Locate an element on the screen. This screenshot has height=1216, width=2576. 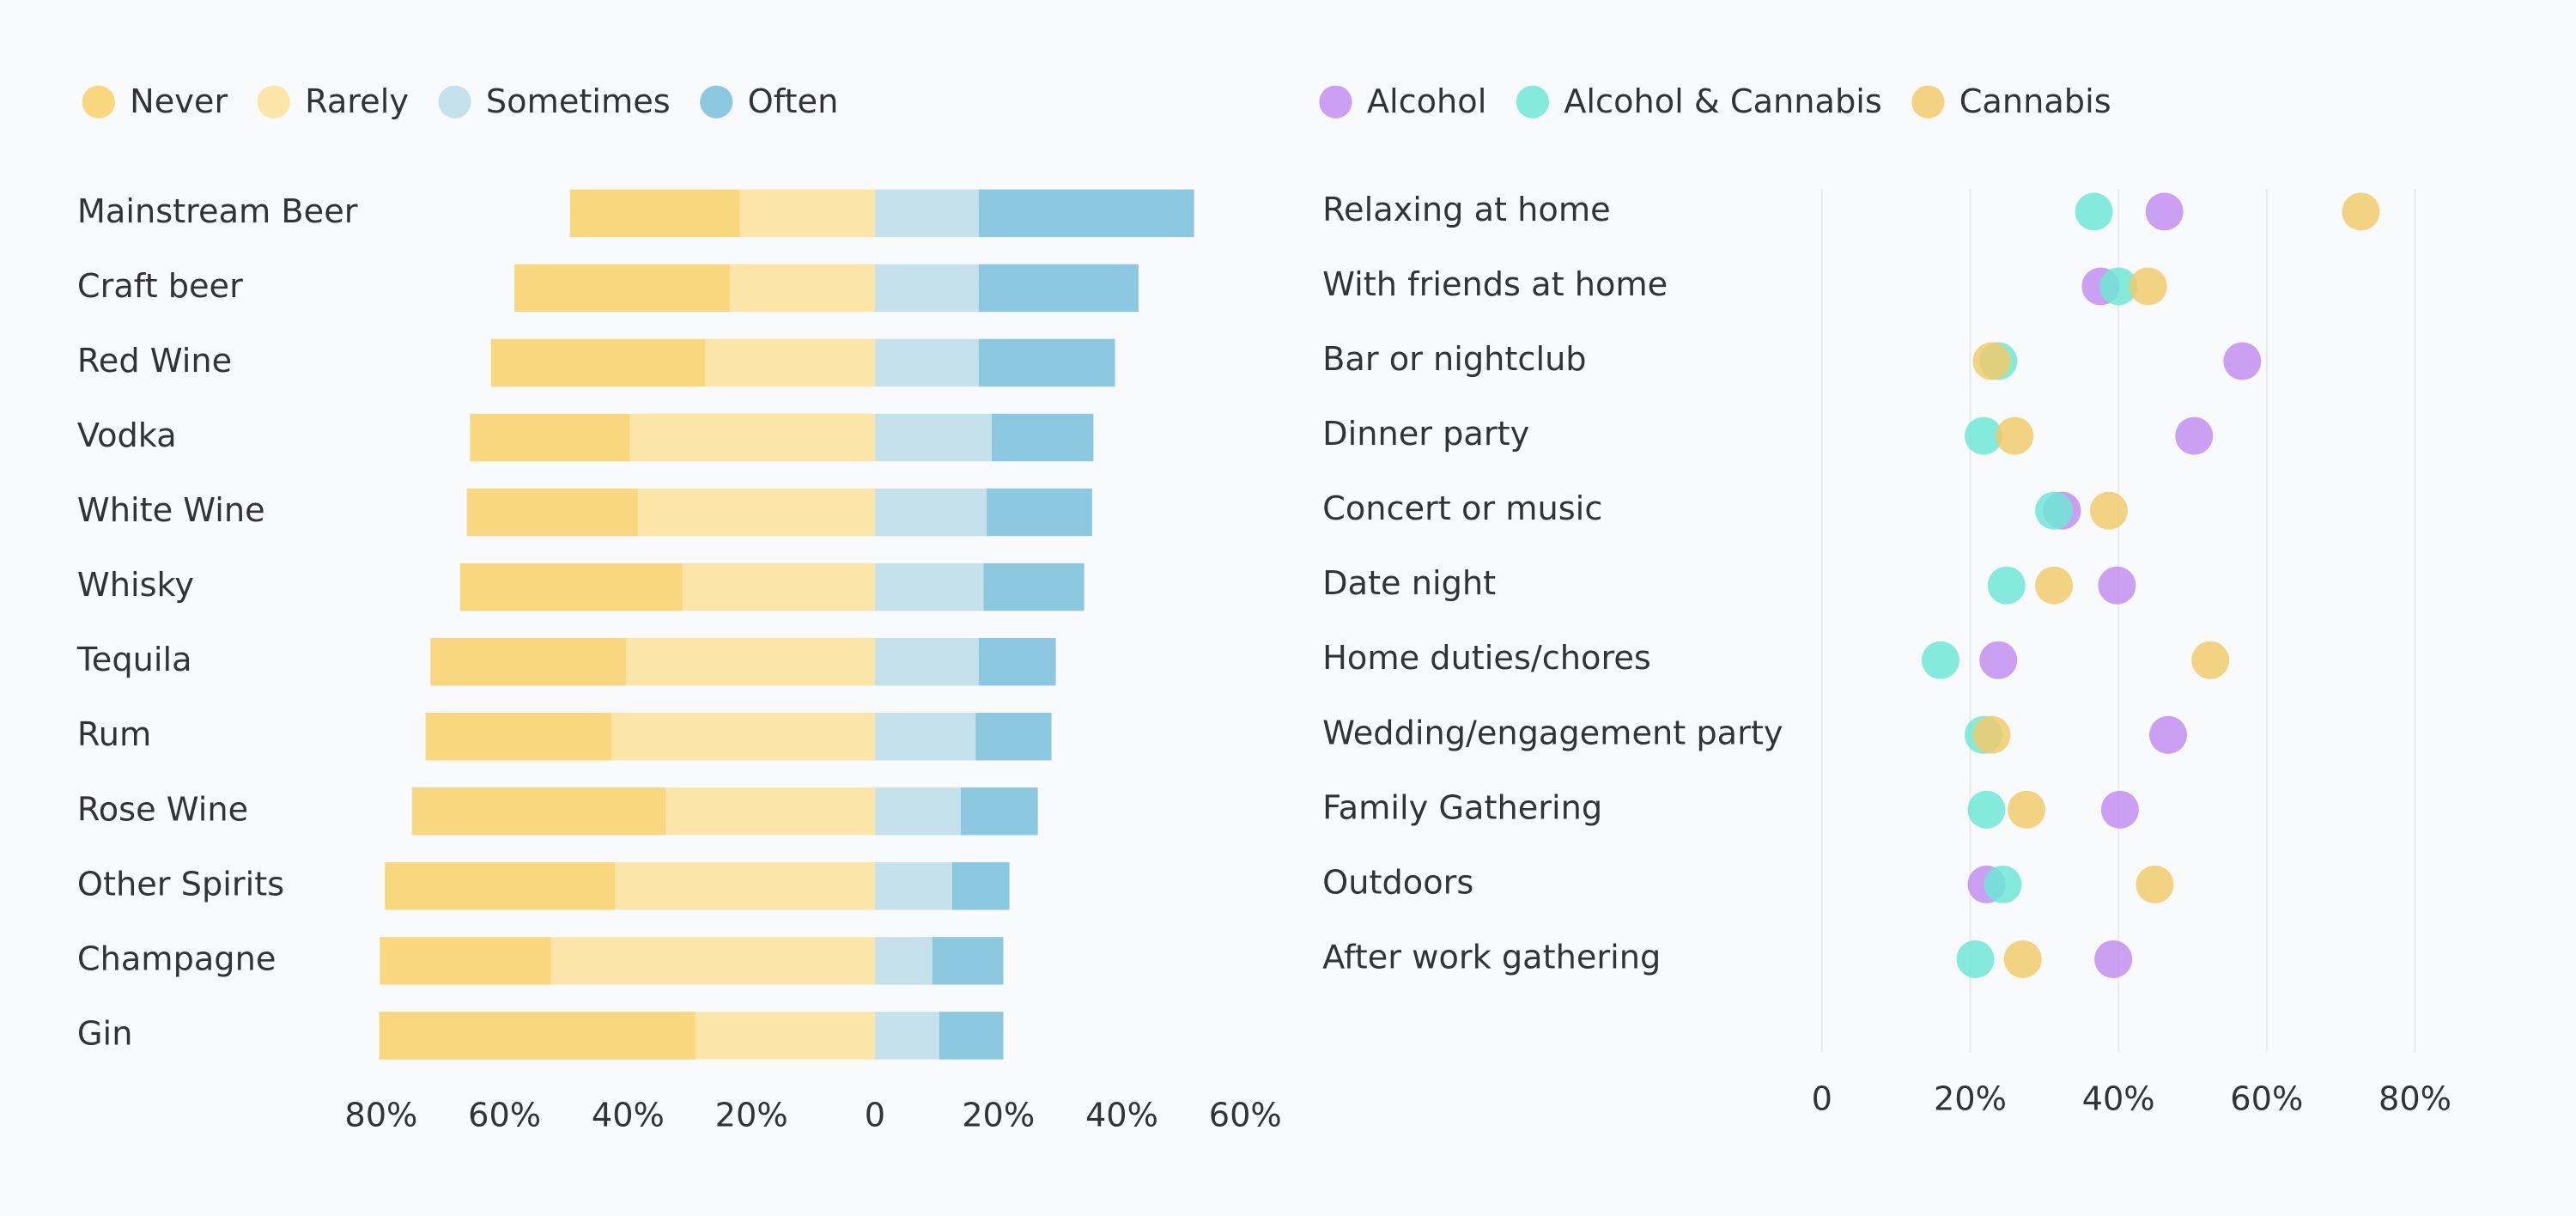
category-label: Date night is located at coordinates (1409, 583).